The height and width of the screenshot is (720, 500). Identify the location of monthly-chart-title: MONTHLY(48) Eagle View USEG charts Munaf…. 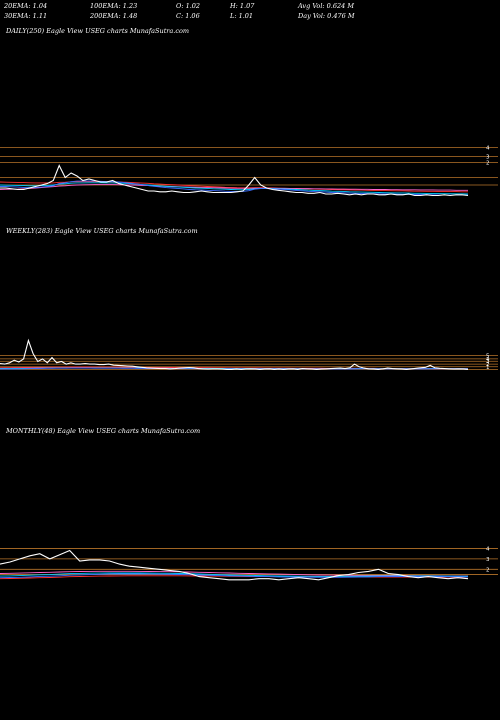
(103, 431).